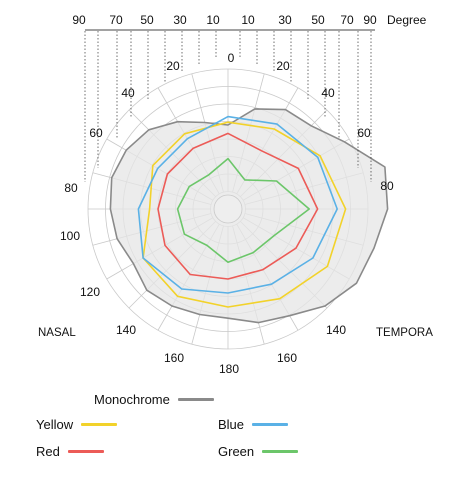 This screenshot has height=484, width=474. I want to click on legend-red: Red, so click(70, 451).